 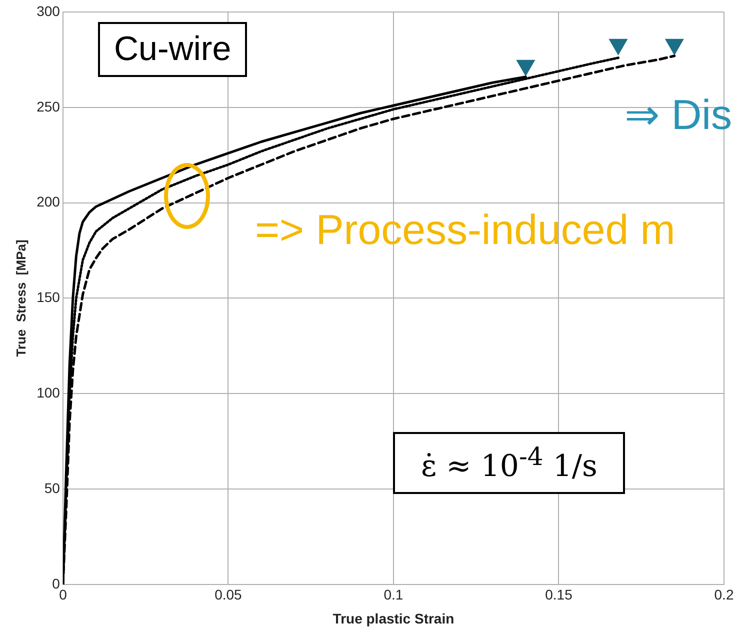 What do you see at coordinates (173, 49) in the screenshot?
I see `annotation: Cu-wire` at bounding box center [173, 49].